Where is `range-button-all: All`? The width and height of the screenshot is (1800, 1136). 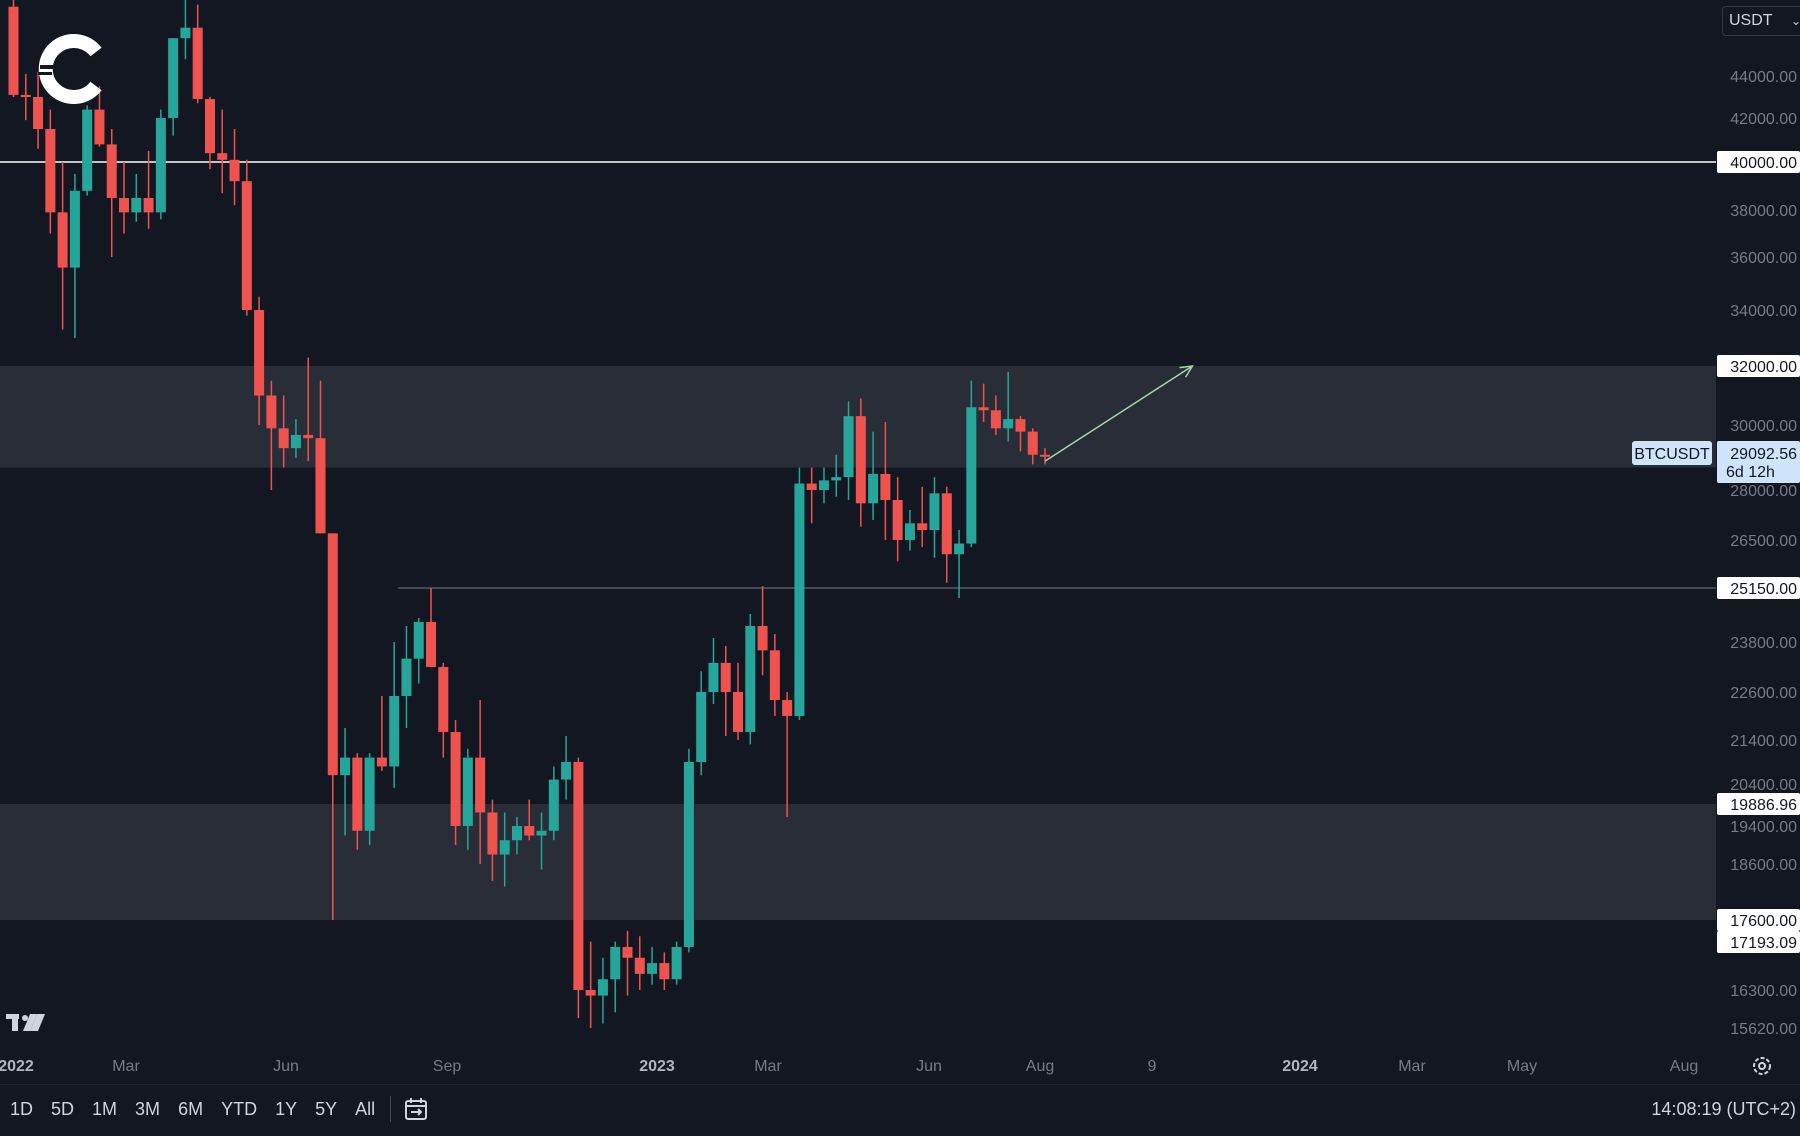
range-button-all: All is located at coordinates (365, 1109).